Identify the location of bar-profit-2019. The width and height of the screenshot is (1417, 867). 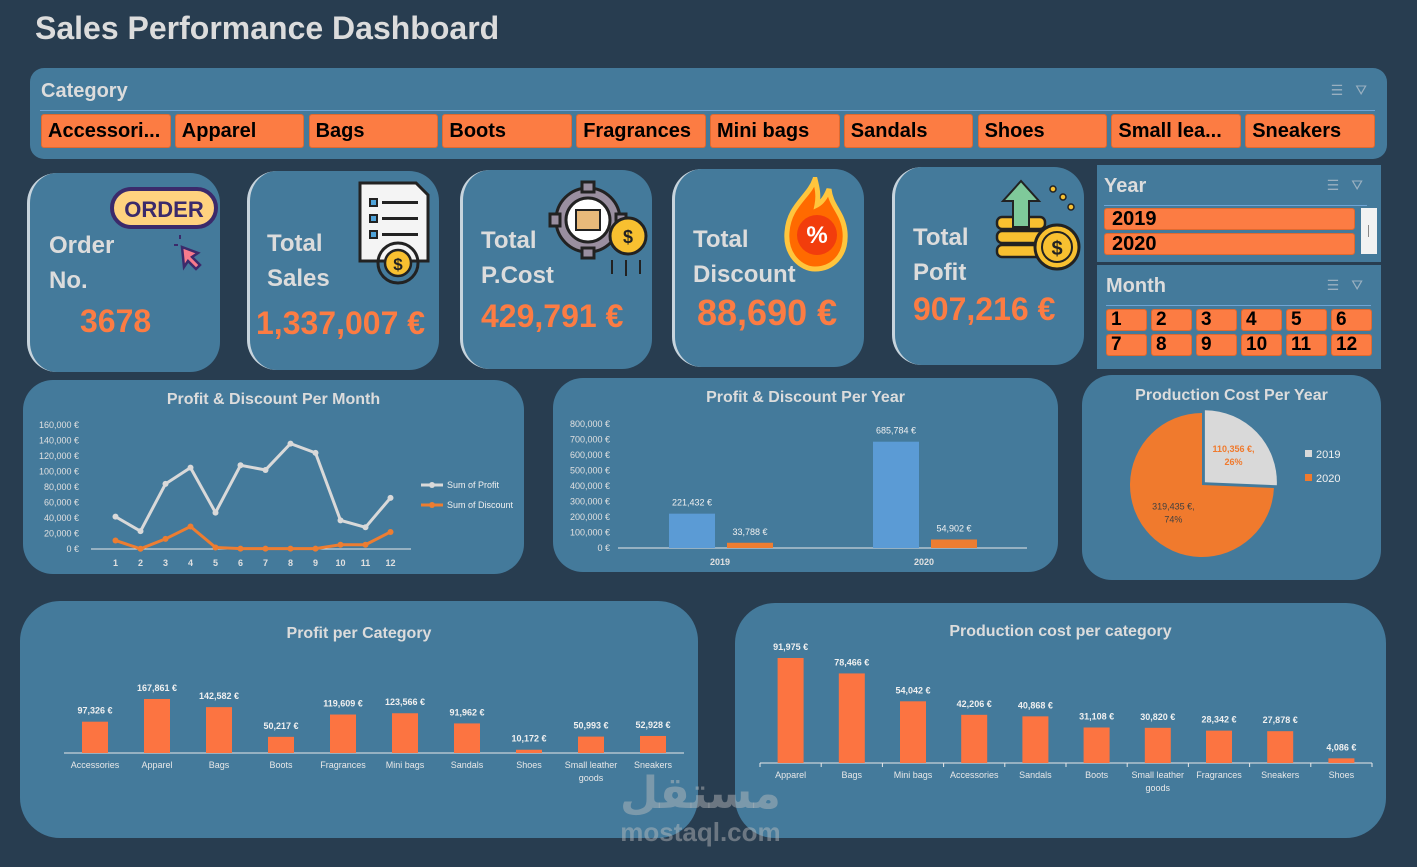
(692, 530).